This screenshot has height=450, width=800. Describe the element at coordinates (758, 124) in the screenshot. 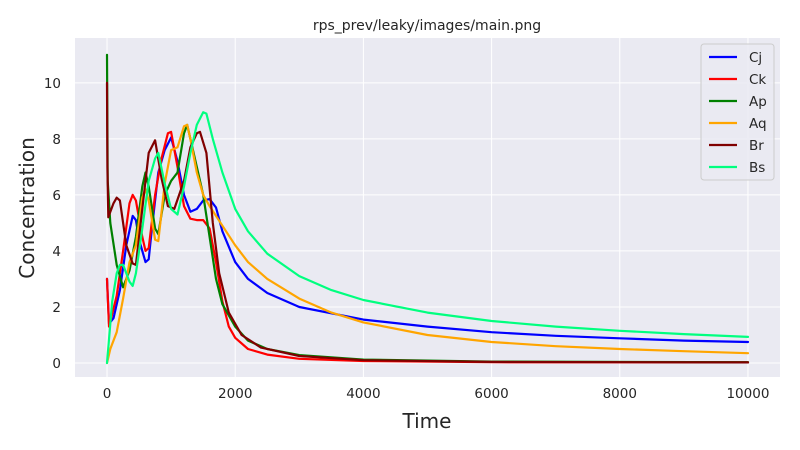

I see `legend-label-aq: Aq` at that location.